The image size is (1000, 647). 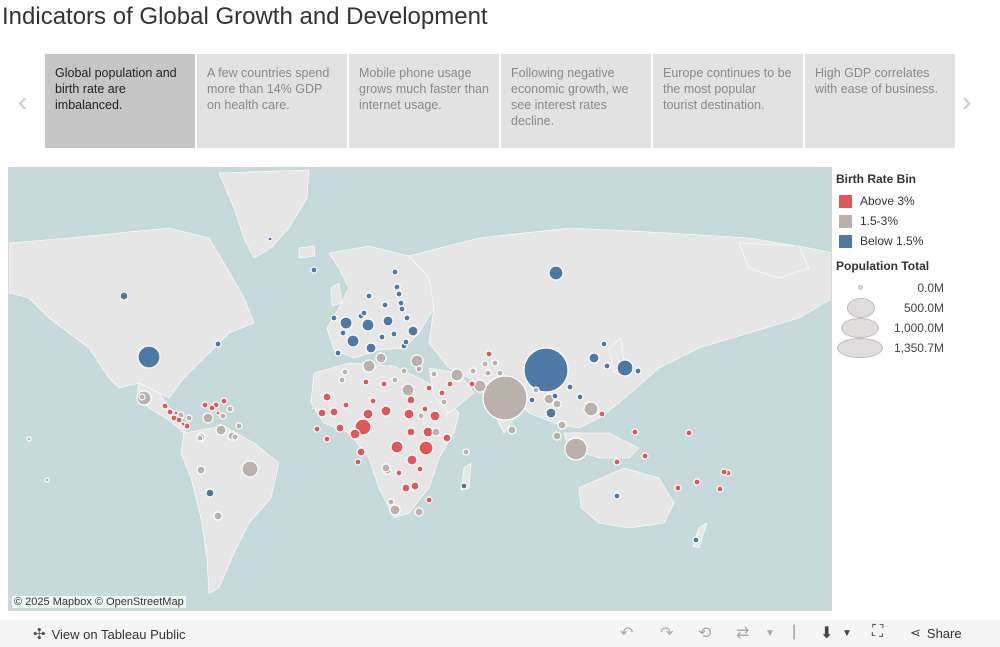 What do you see at coordinates (827, 633) in the screenshot?
I see `download-icon: ⬇` at bounding box center [827, 633].